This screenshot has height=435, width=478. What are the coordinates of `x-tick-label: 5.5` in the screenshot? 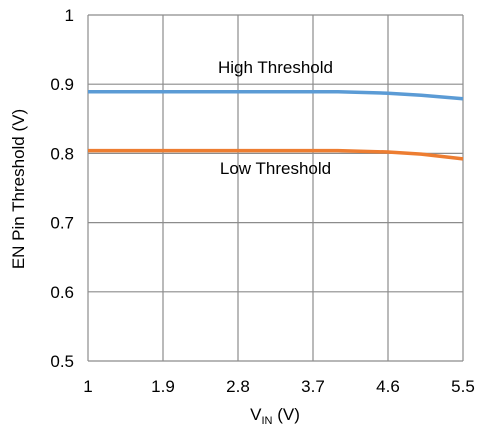 It's located at (463, 386).